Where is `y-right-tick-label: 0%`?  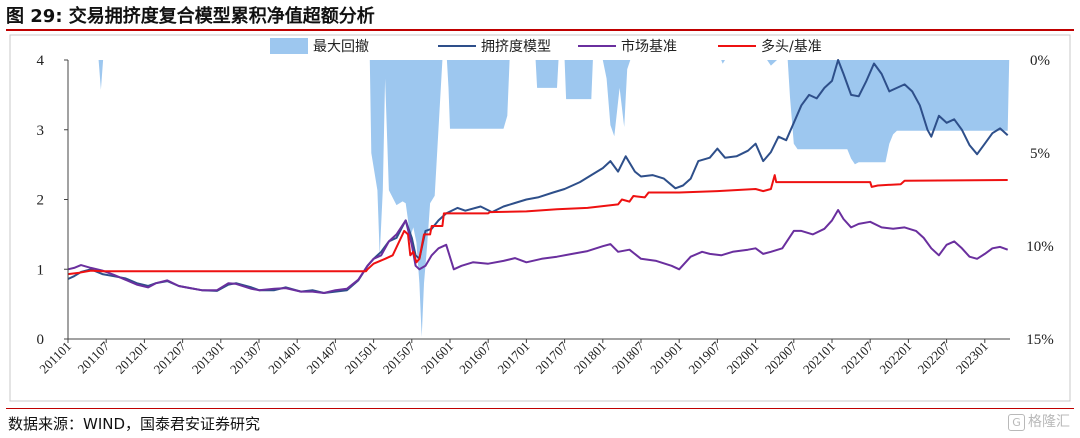 y-right-tick-label: 0% is located at coordinates (1040, 61).